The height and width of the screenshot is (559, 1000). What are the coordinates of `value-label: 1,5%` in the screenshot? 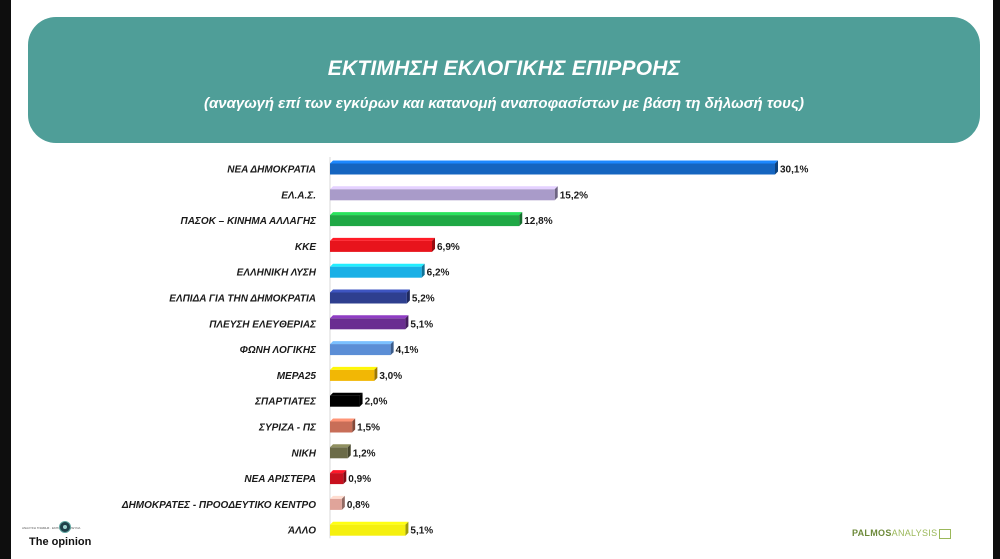 It's located at (368, 428).